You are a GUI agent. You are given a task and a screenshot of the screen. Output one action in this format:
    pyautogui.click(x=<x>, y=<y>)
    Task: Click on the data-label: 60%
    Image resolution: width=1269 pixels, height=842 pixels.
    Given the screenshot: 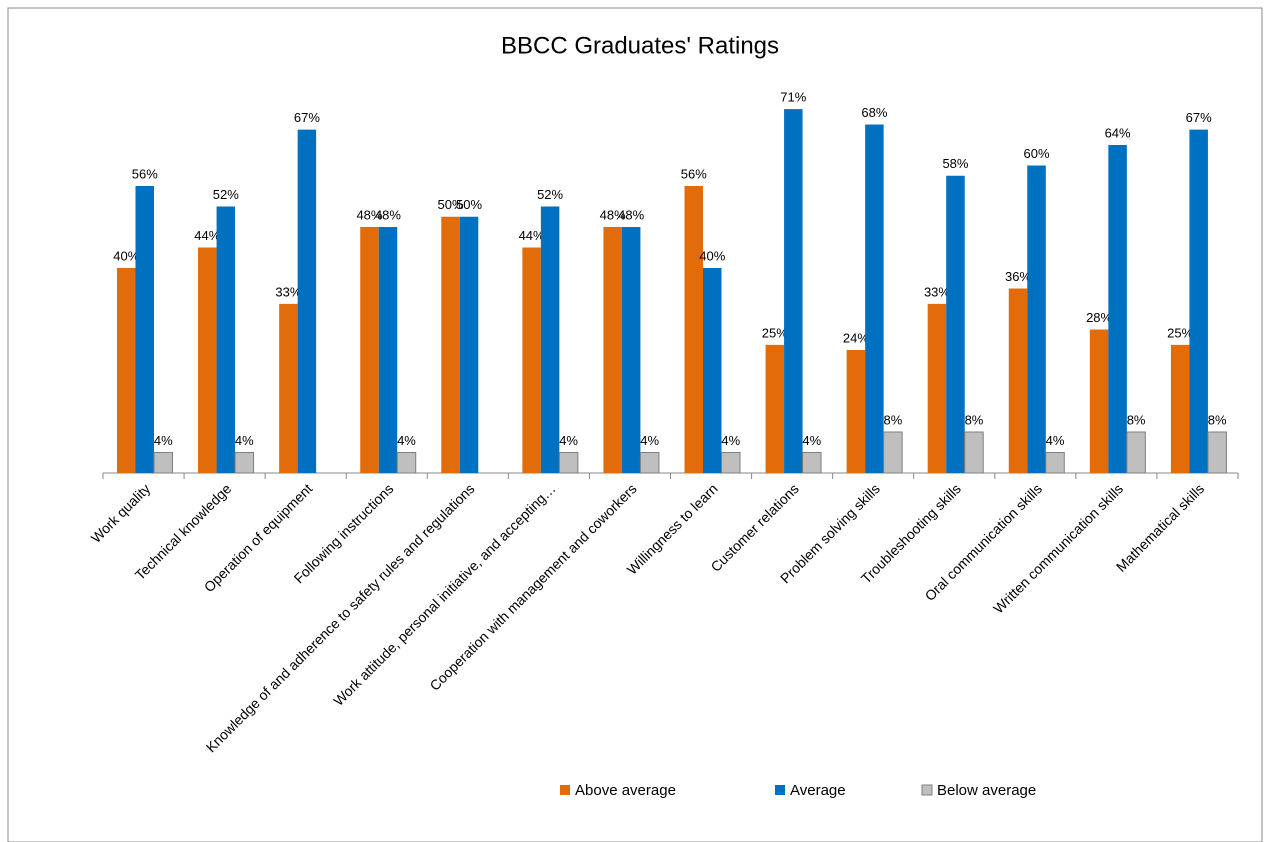 What is the action you would take?
    pyautogui.click(x=1037, y=153)
    